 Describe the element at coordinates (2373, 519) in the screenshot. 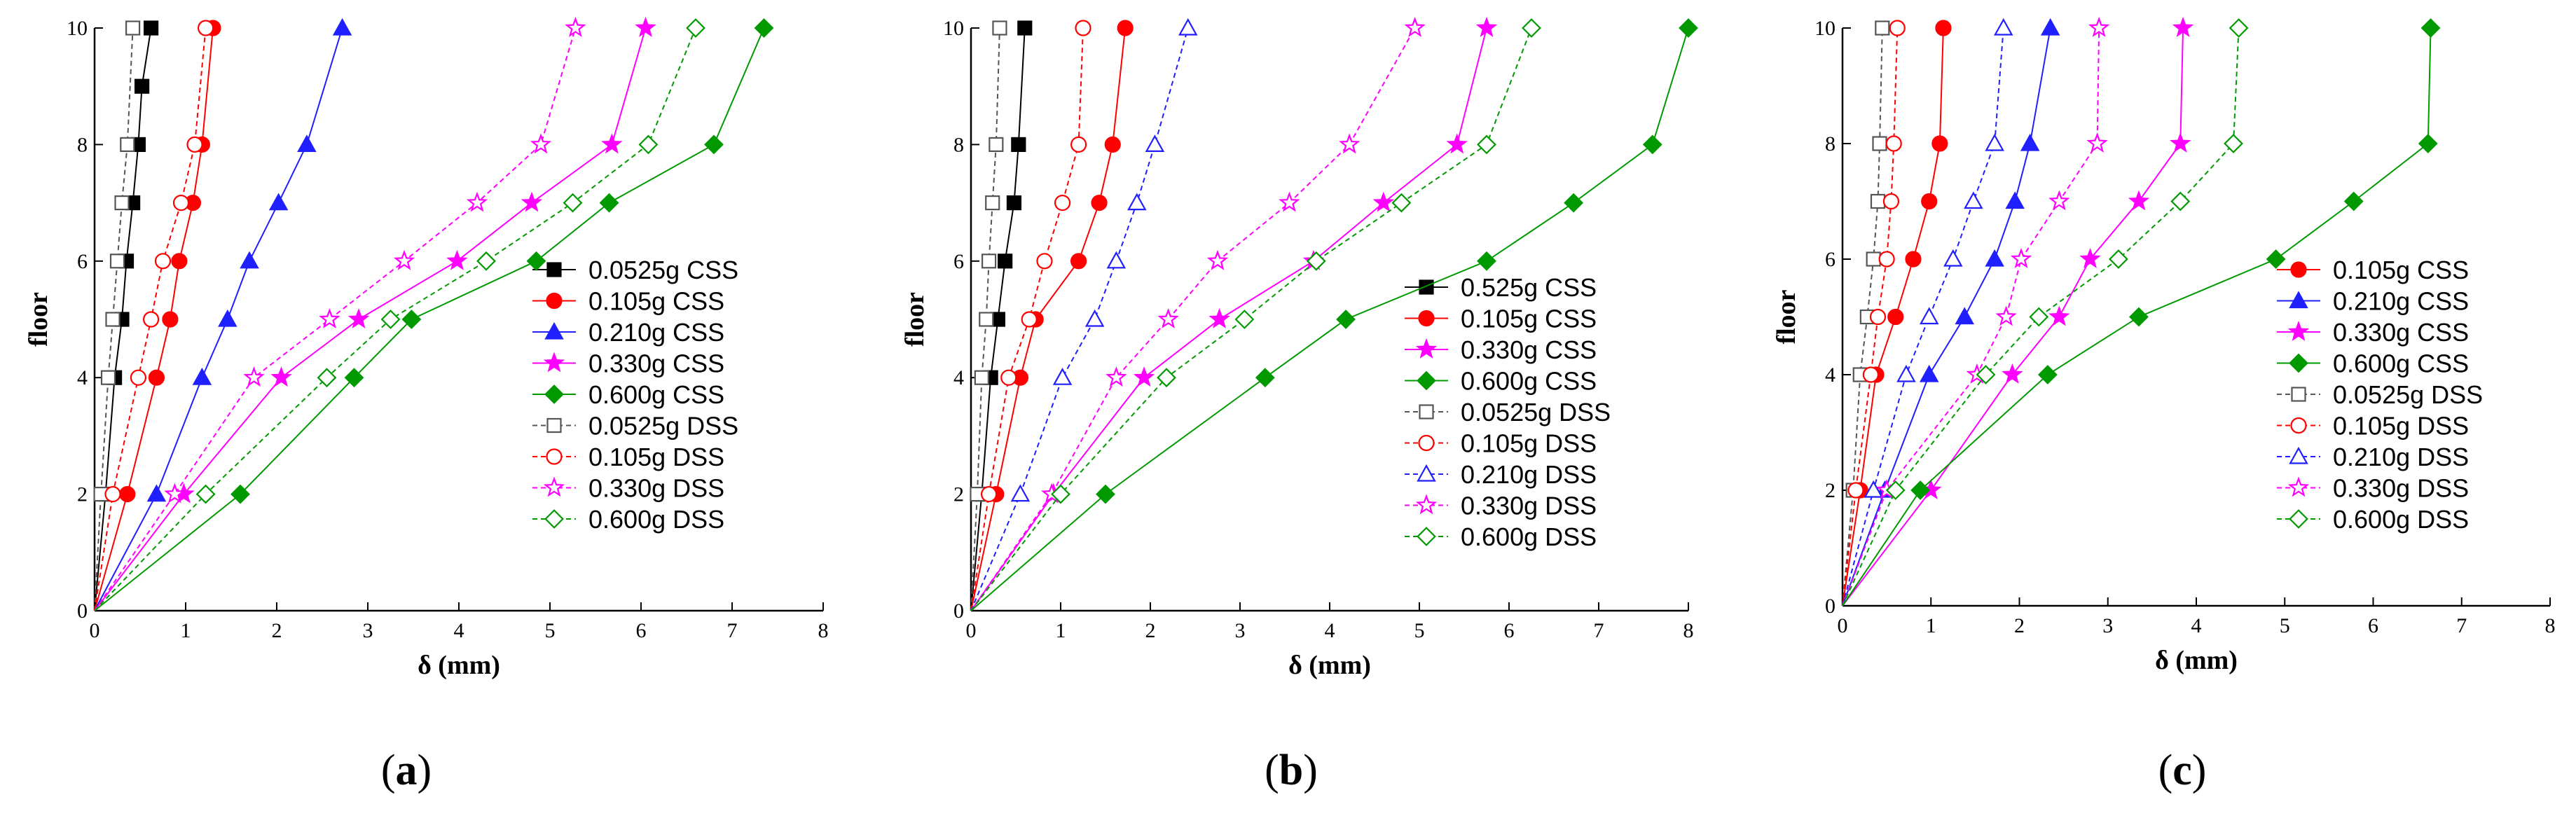

I see `legend-item: 0.600g DSS` at that location.